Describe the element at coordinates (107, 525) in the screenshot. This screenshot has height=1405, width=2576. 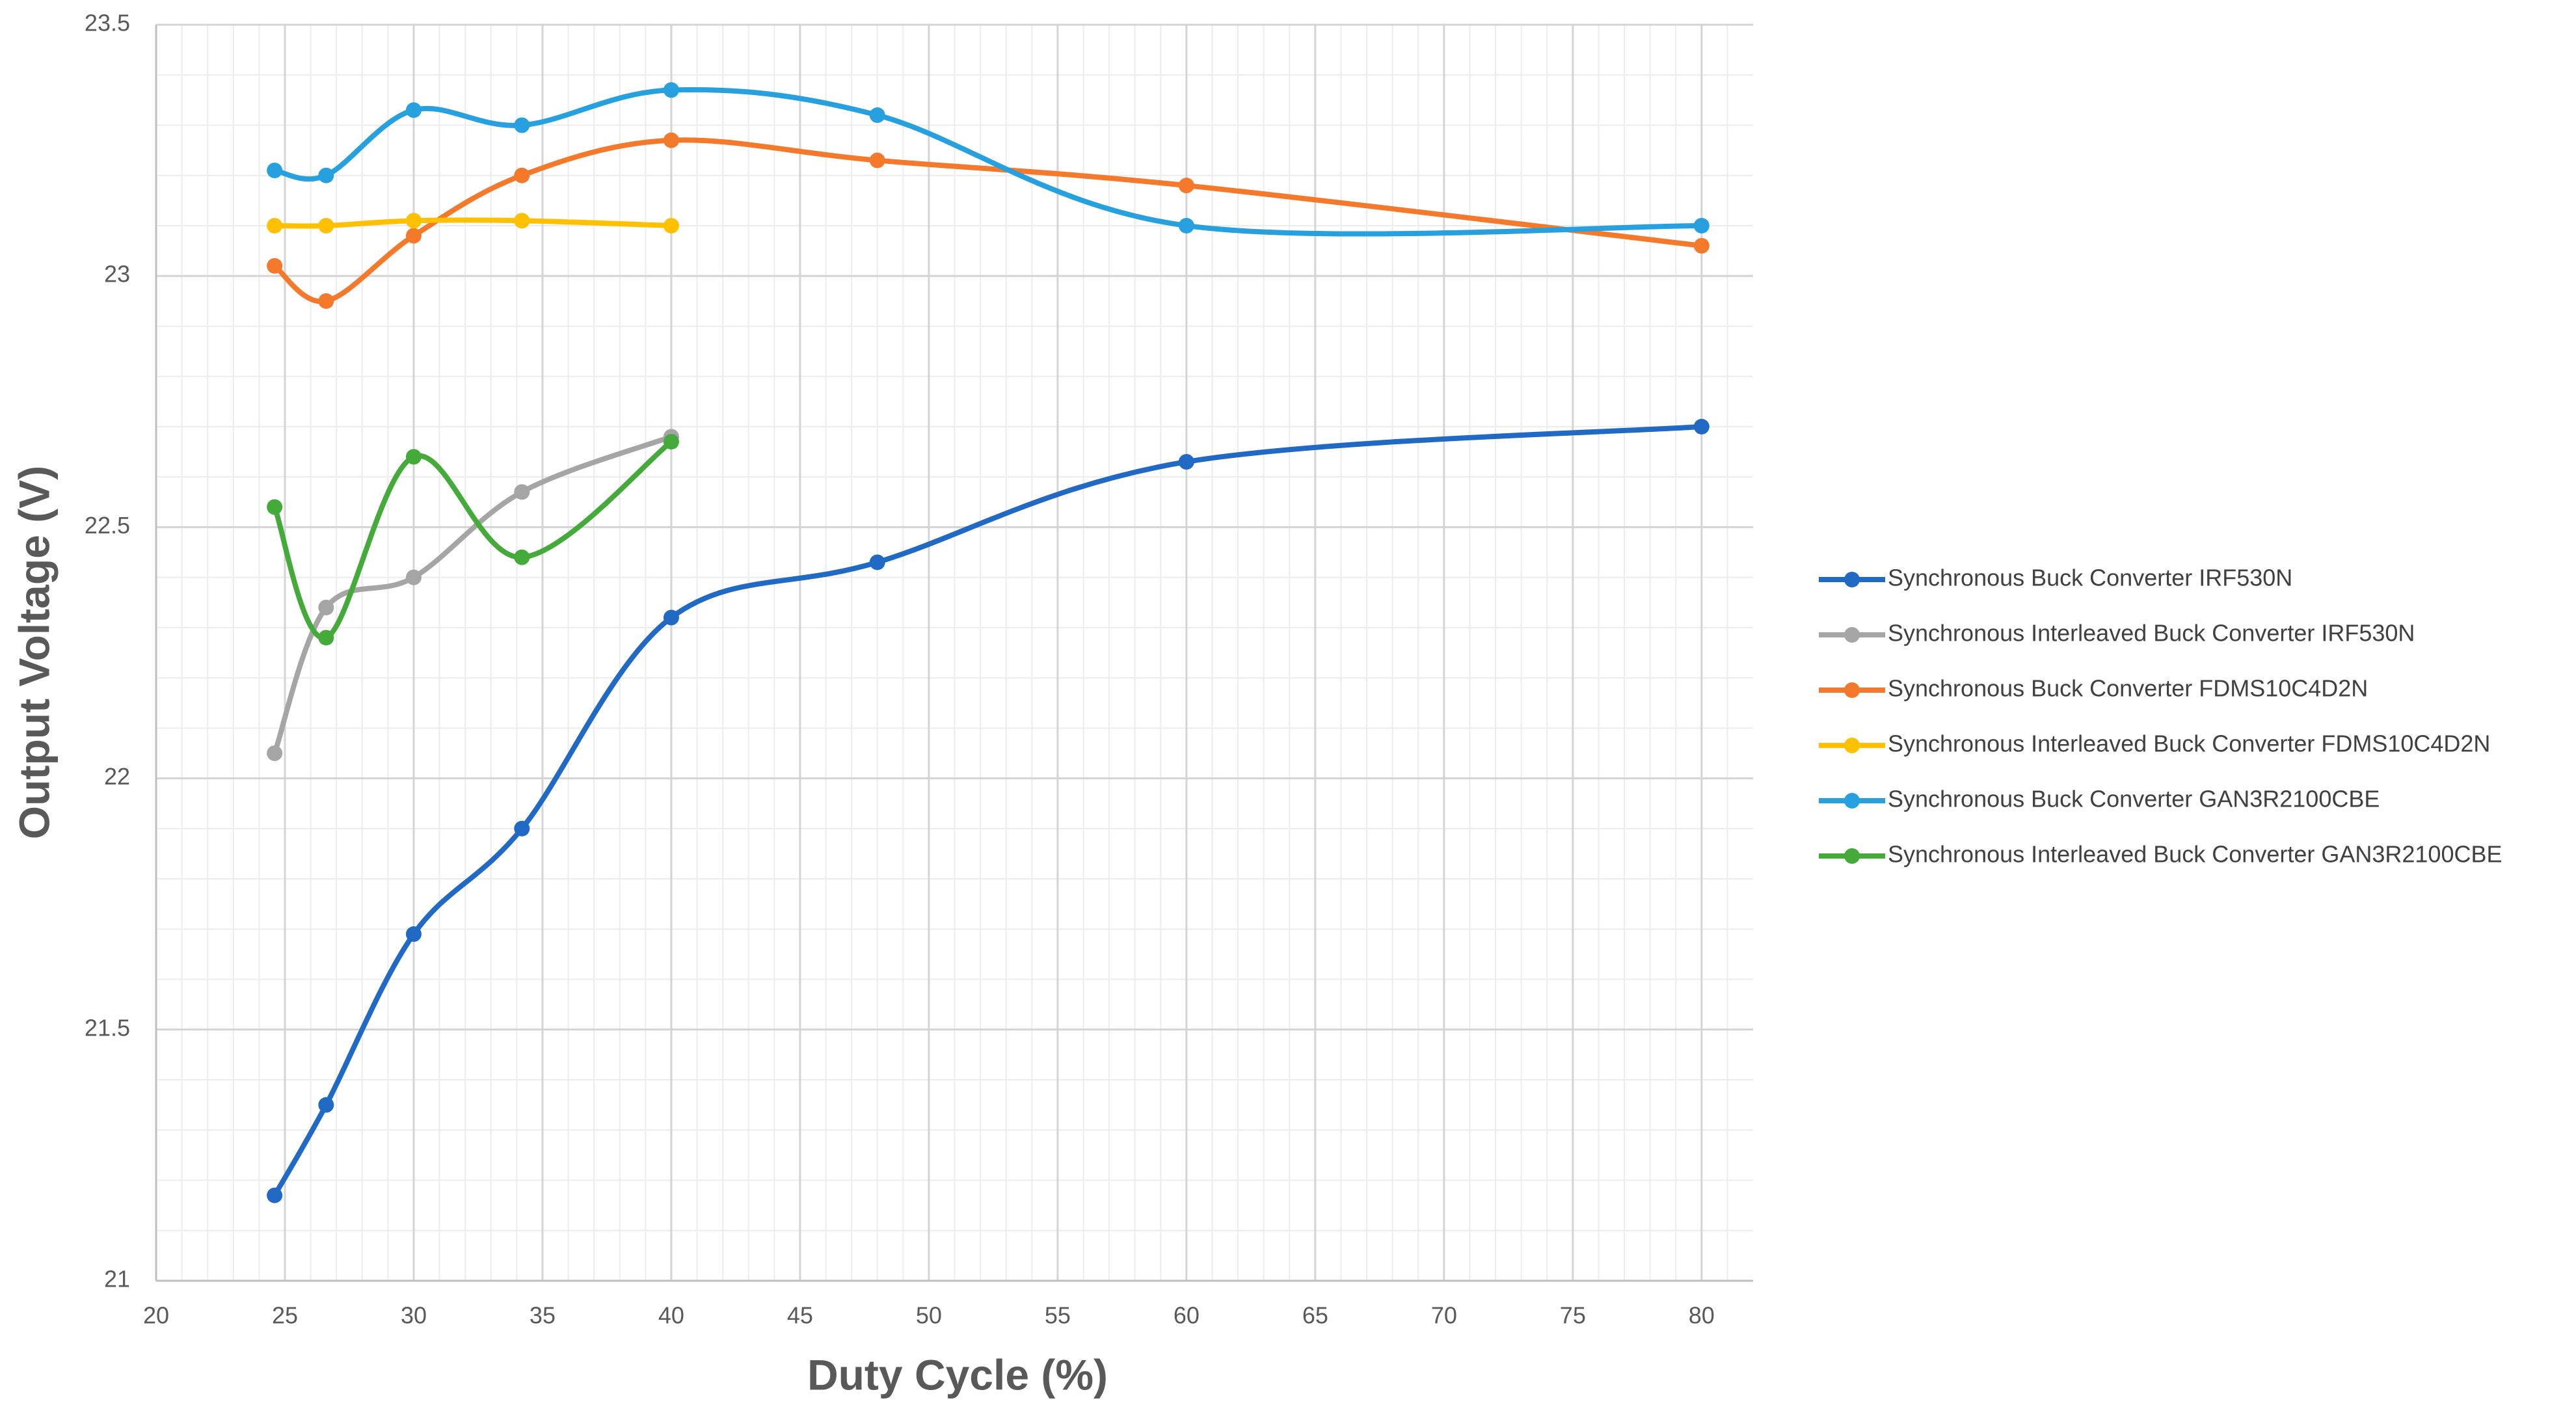
I see `y-tick-label: 22.5` at that location.